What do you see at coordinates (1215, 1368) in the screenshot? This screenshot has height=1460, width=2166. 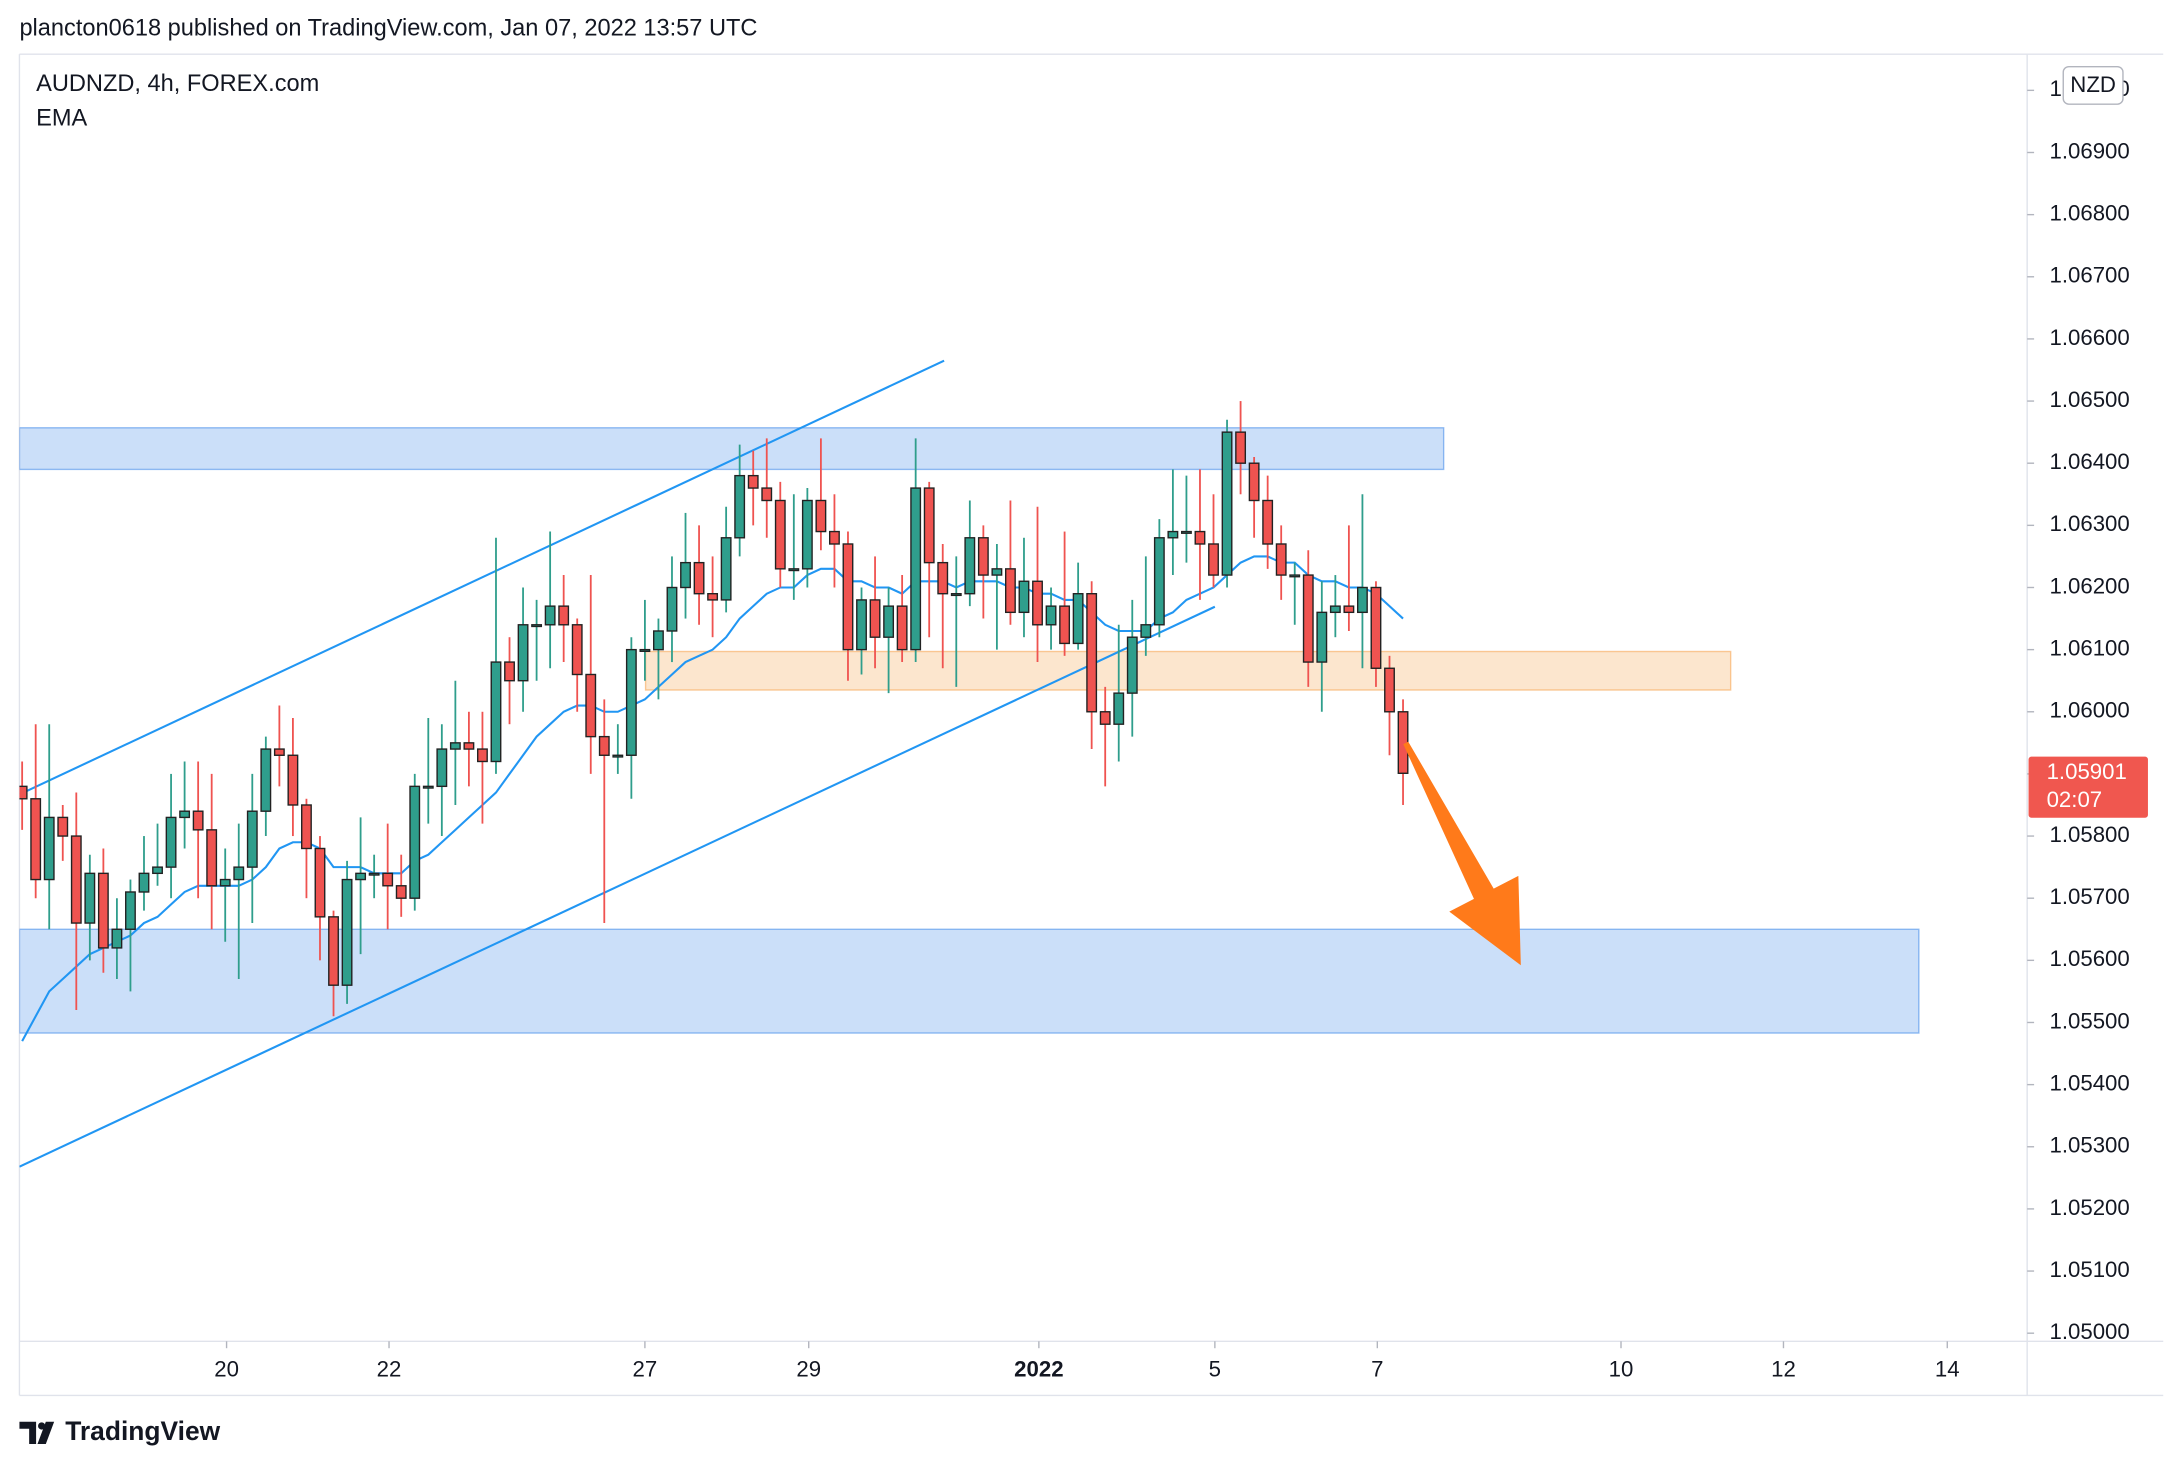 I see `x-tick-label: 5` at bounding box center [1215, 1368].